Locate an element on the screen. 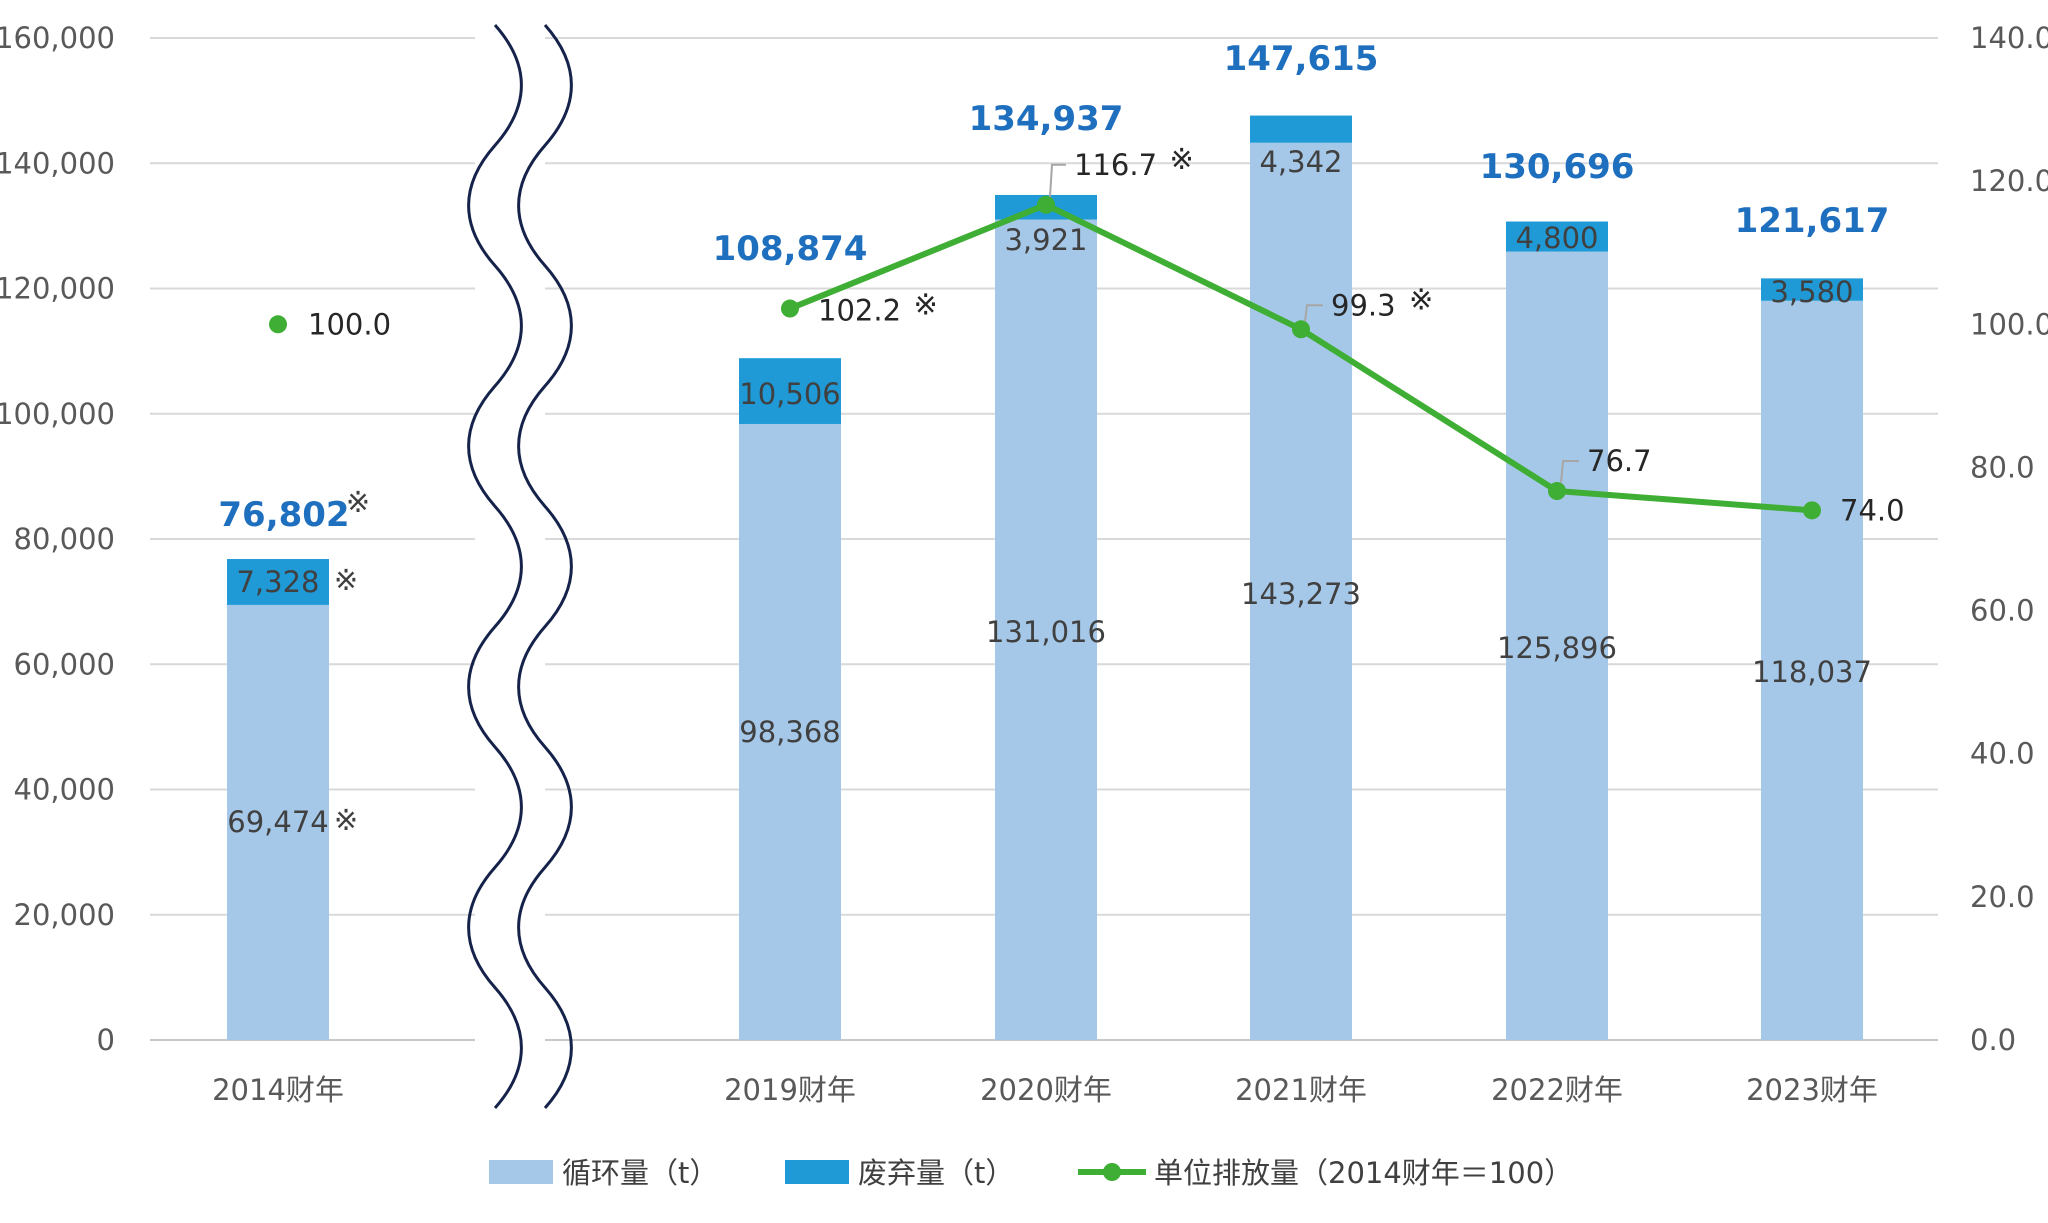 The image size is (2048, 1223). waste-value-label: 4,342 is located at coordinates (1300, 162).